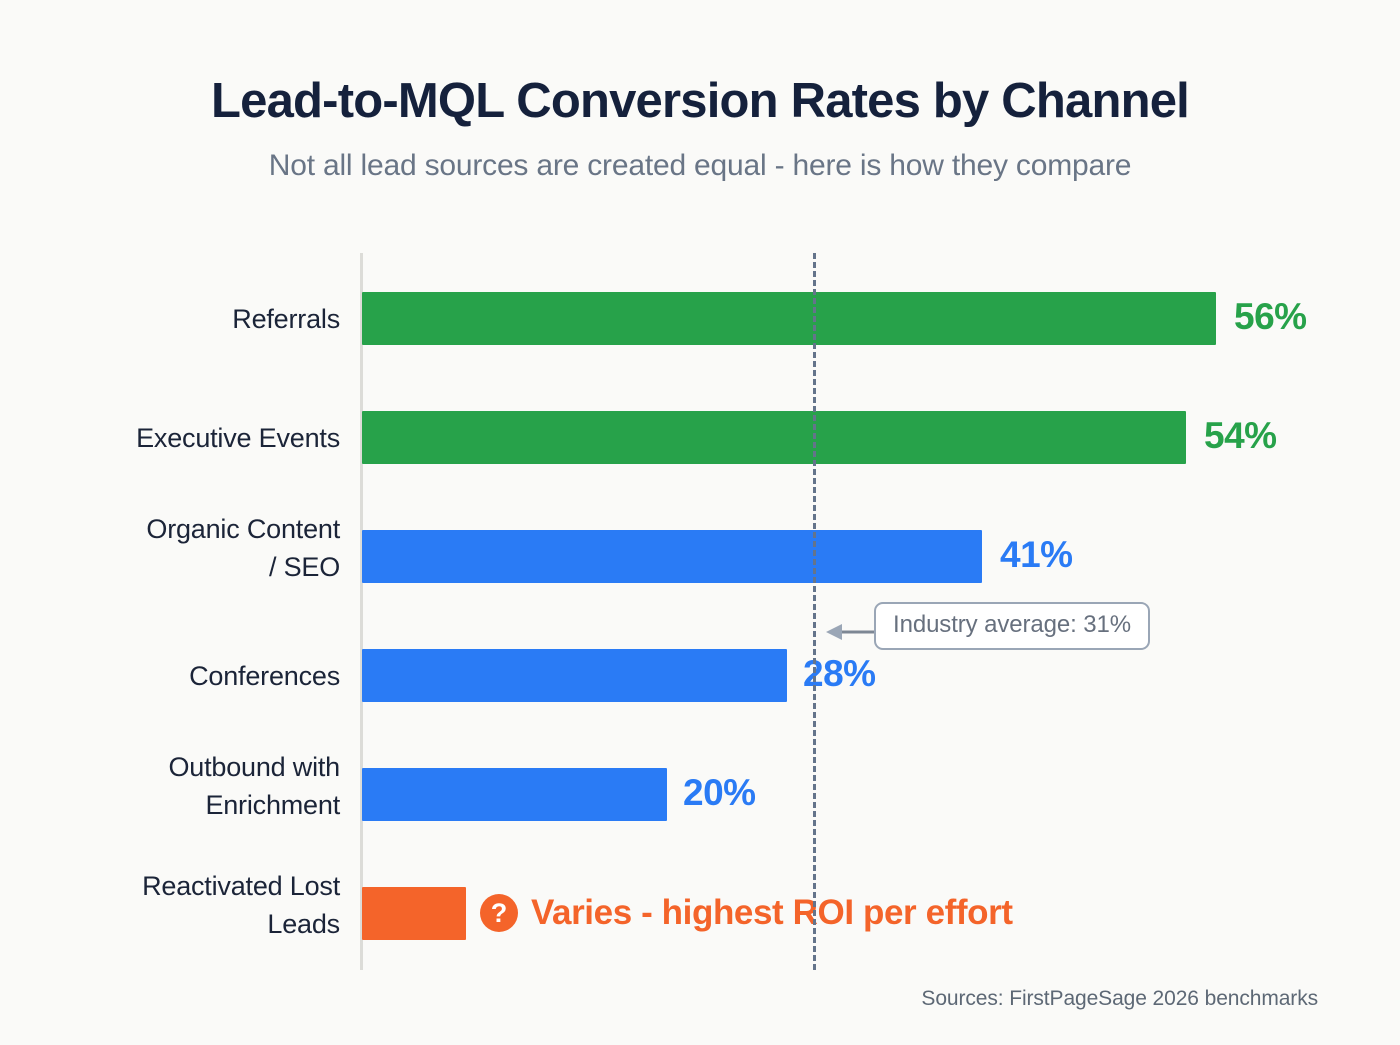 This screenshot has height=1045, width=1400. I want to click on category-label-line: Executive Events, so click(238, 438).